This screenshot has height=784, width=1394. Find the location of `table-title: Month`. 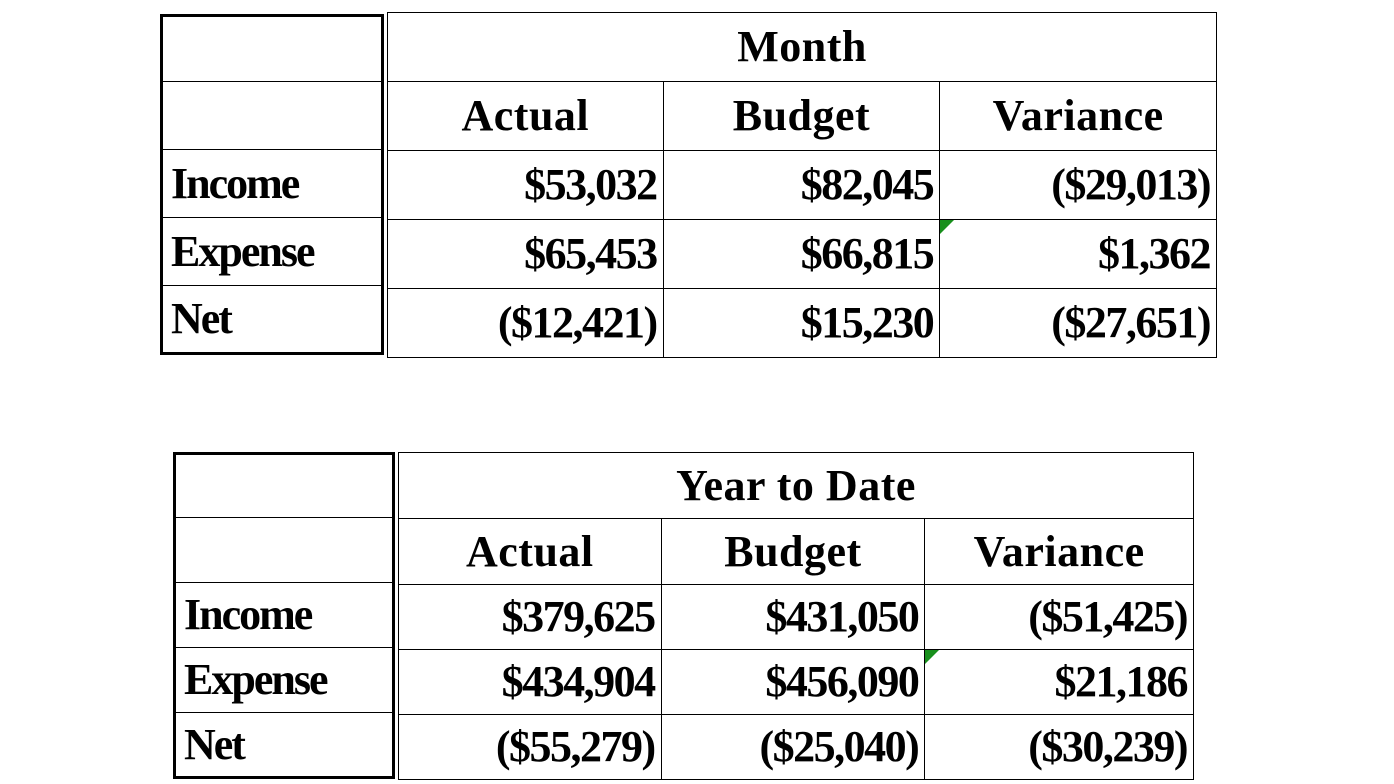

table-title: Month is located at coordinates (802, 47).